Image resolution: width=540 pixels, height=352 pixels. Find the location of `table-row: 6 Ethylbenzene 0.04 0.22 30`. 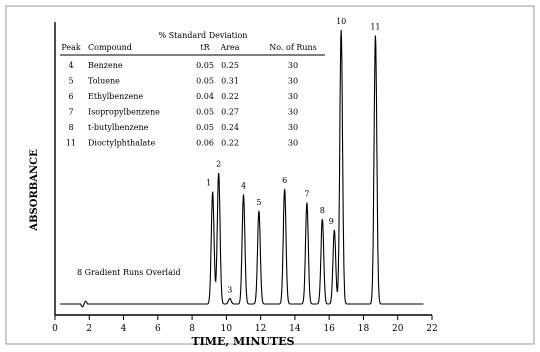

table-row: 6 Ethylbenzene 0.04 0.22 30 is located at coordinates (183, 96).